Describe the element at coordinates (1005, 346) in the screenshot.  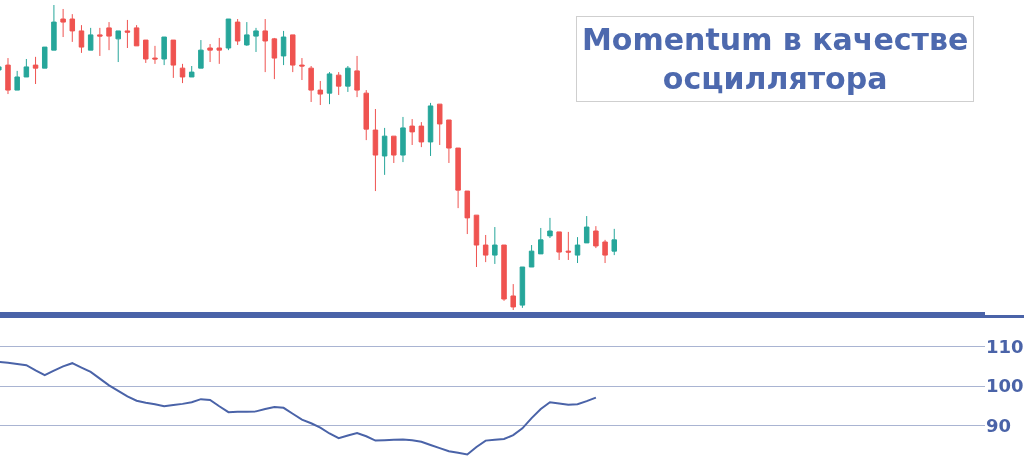
I see `y-tick-label: 110` at that location.